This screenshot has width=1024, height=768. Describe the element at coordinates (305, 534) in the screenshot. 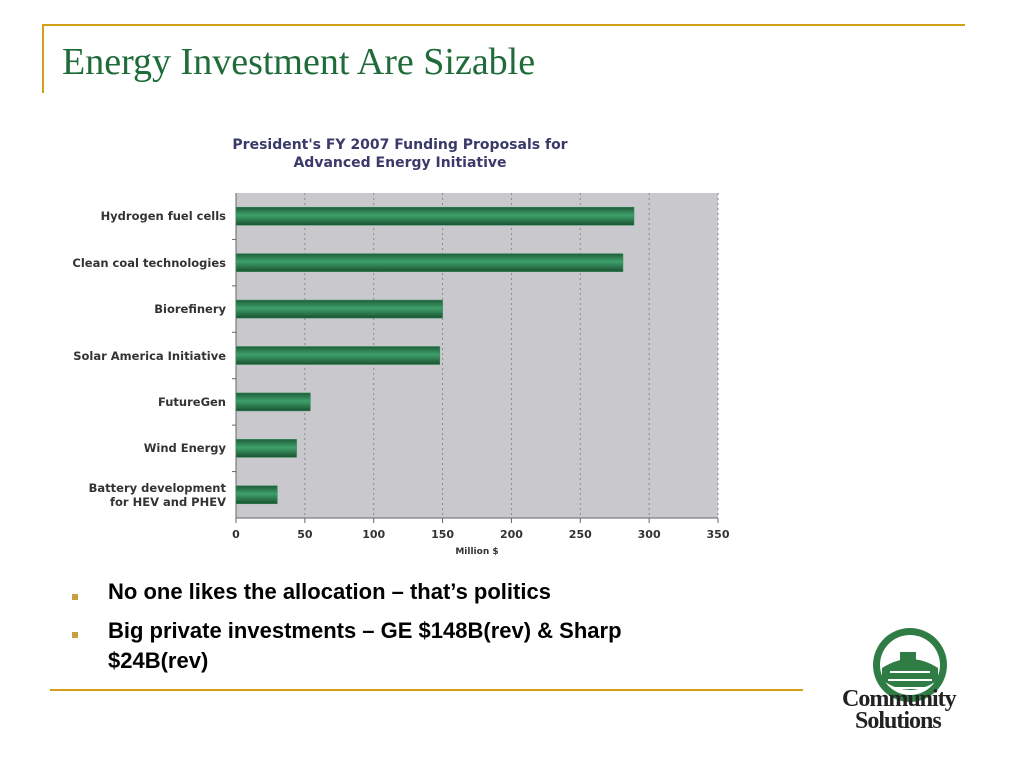

I see `x-tick-label: 50` at that location.